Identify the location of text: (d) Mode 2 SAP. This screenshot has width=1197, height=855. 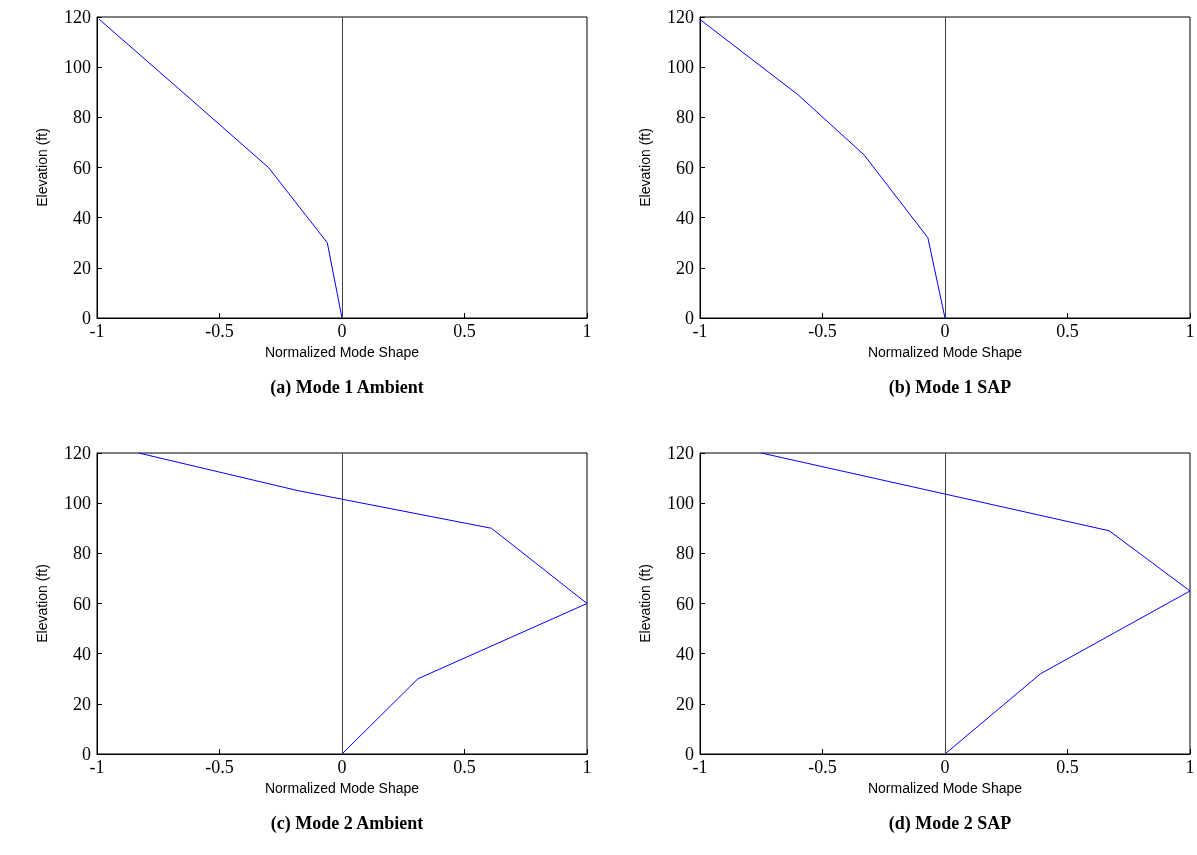
(950, 823).